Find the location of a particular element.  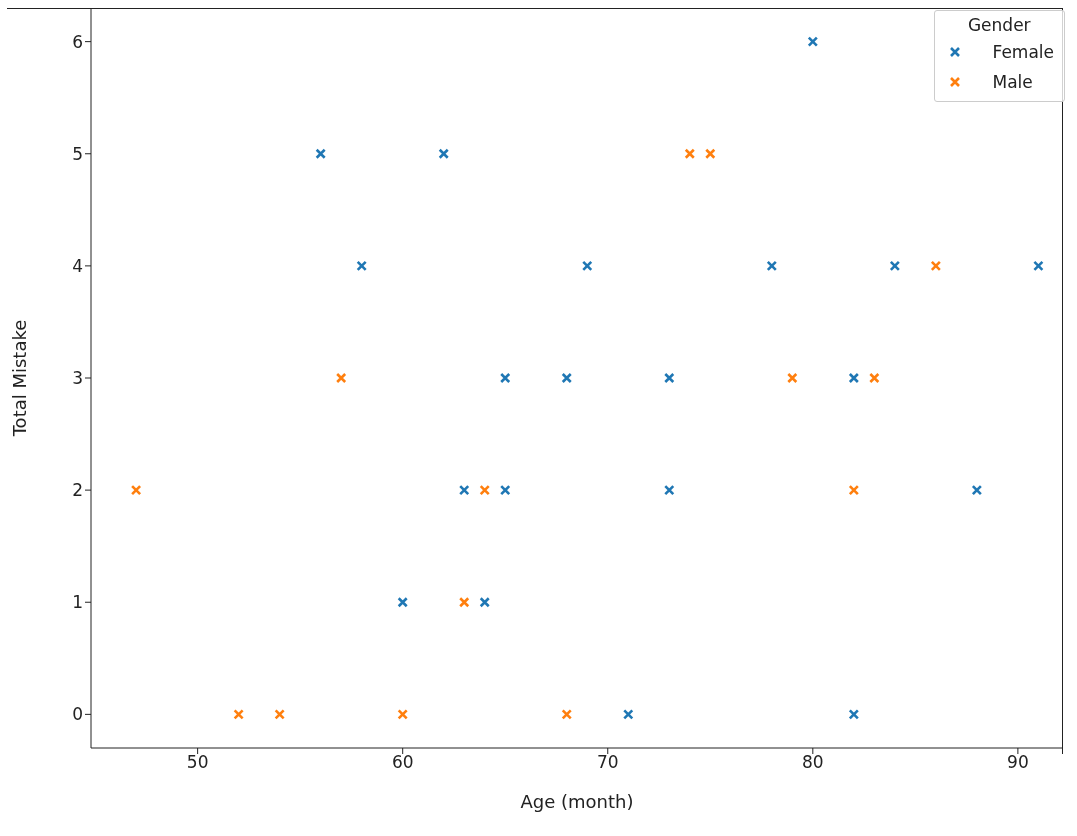

y-tick-label: 5 is located at coordinates (77, 153).